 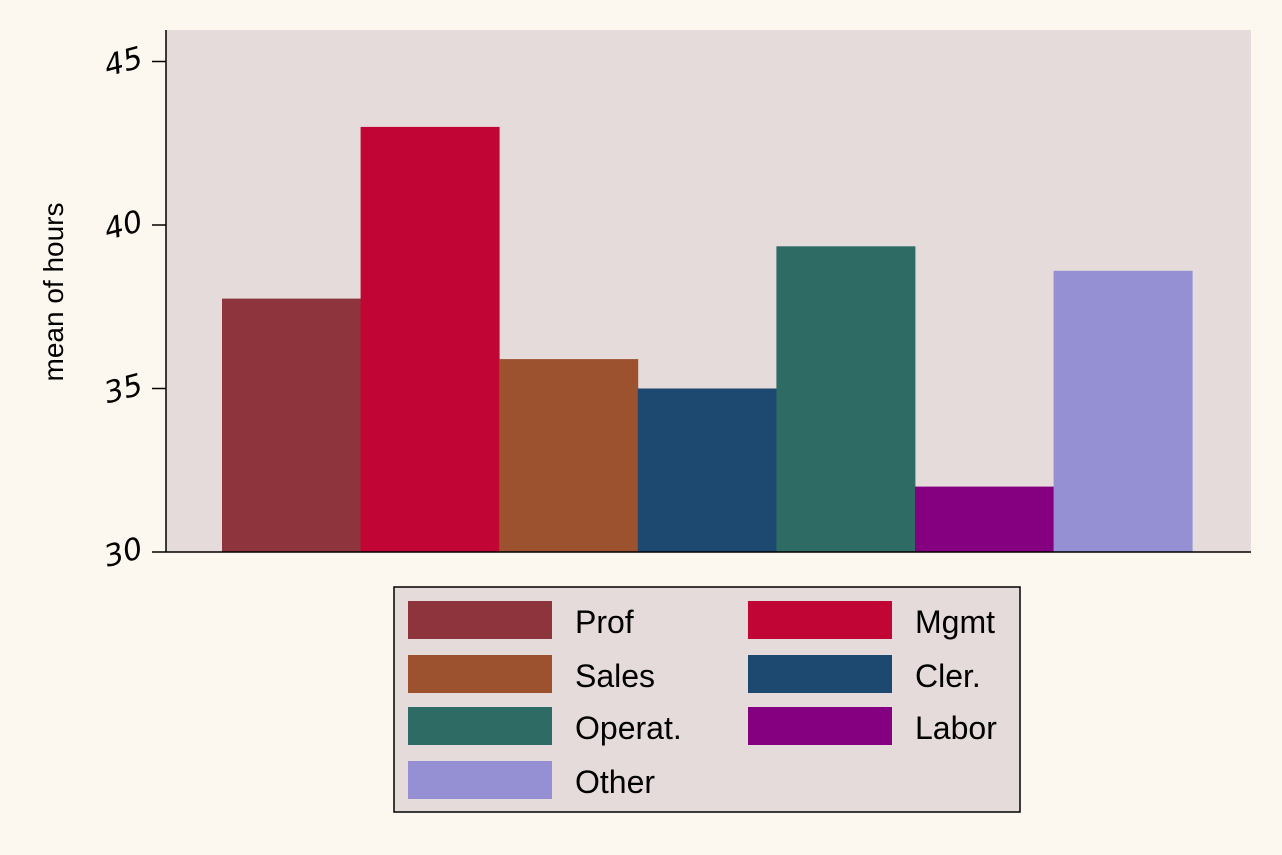 I want to click on y-tick-label-40: 40, so click(x=124, y=226).